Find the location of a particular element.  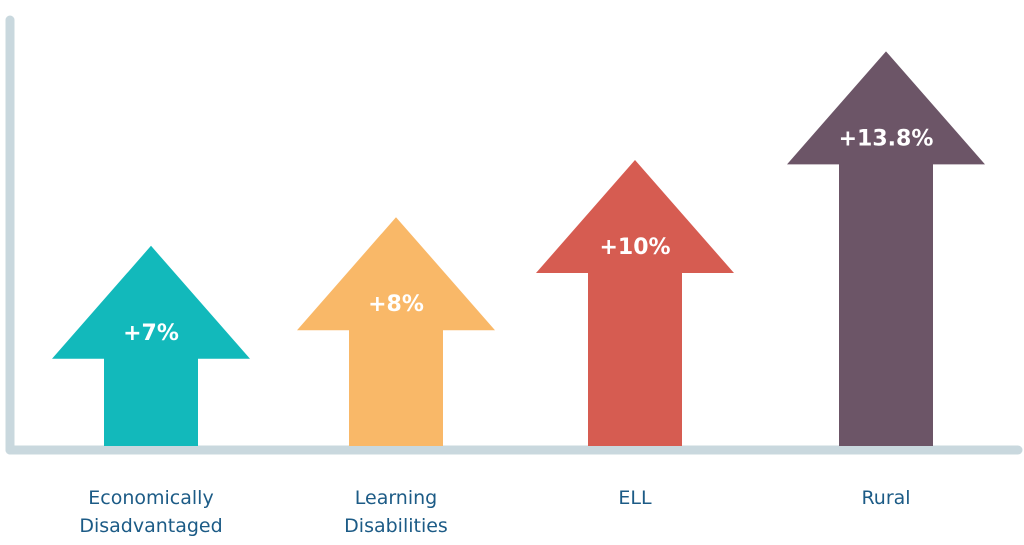

category-label: Economically Disadvantaged is located at coordinates (151, 512).